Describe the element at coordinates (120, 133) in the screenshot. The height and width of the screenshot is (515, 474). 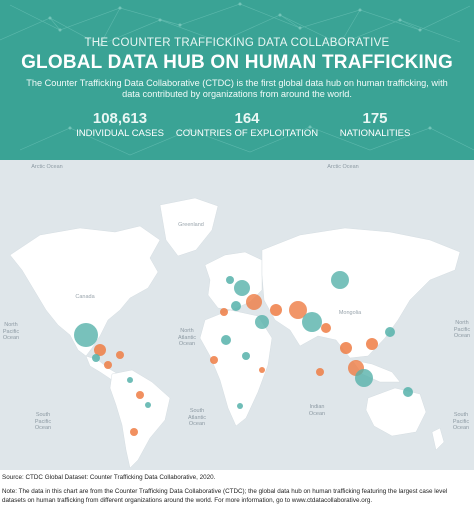
I see `stat-label: INDIVIDUAL CASES` at that location.